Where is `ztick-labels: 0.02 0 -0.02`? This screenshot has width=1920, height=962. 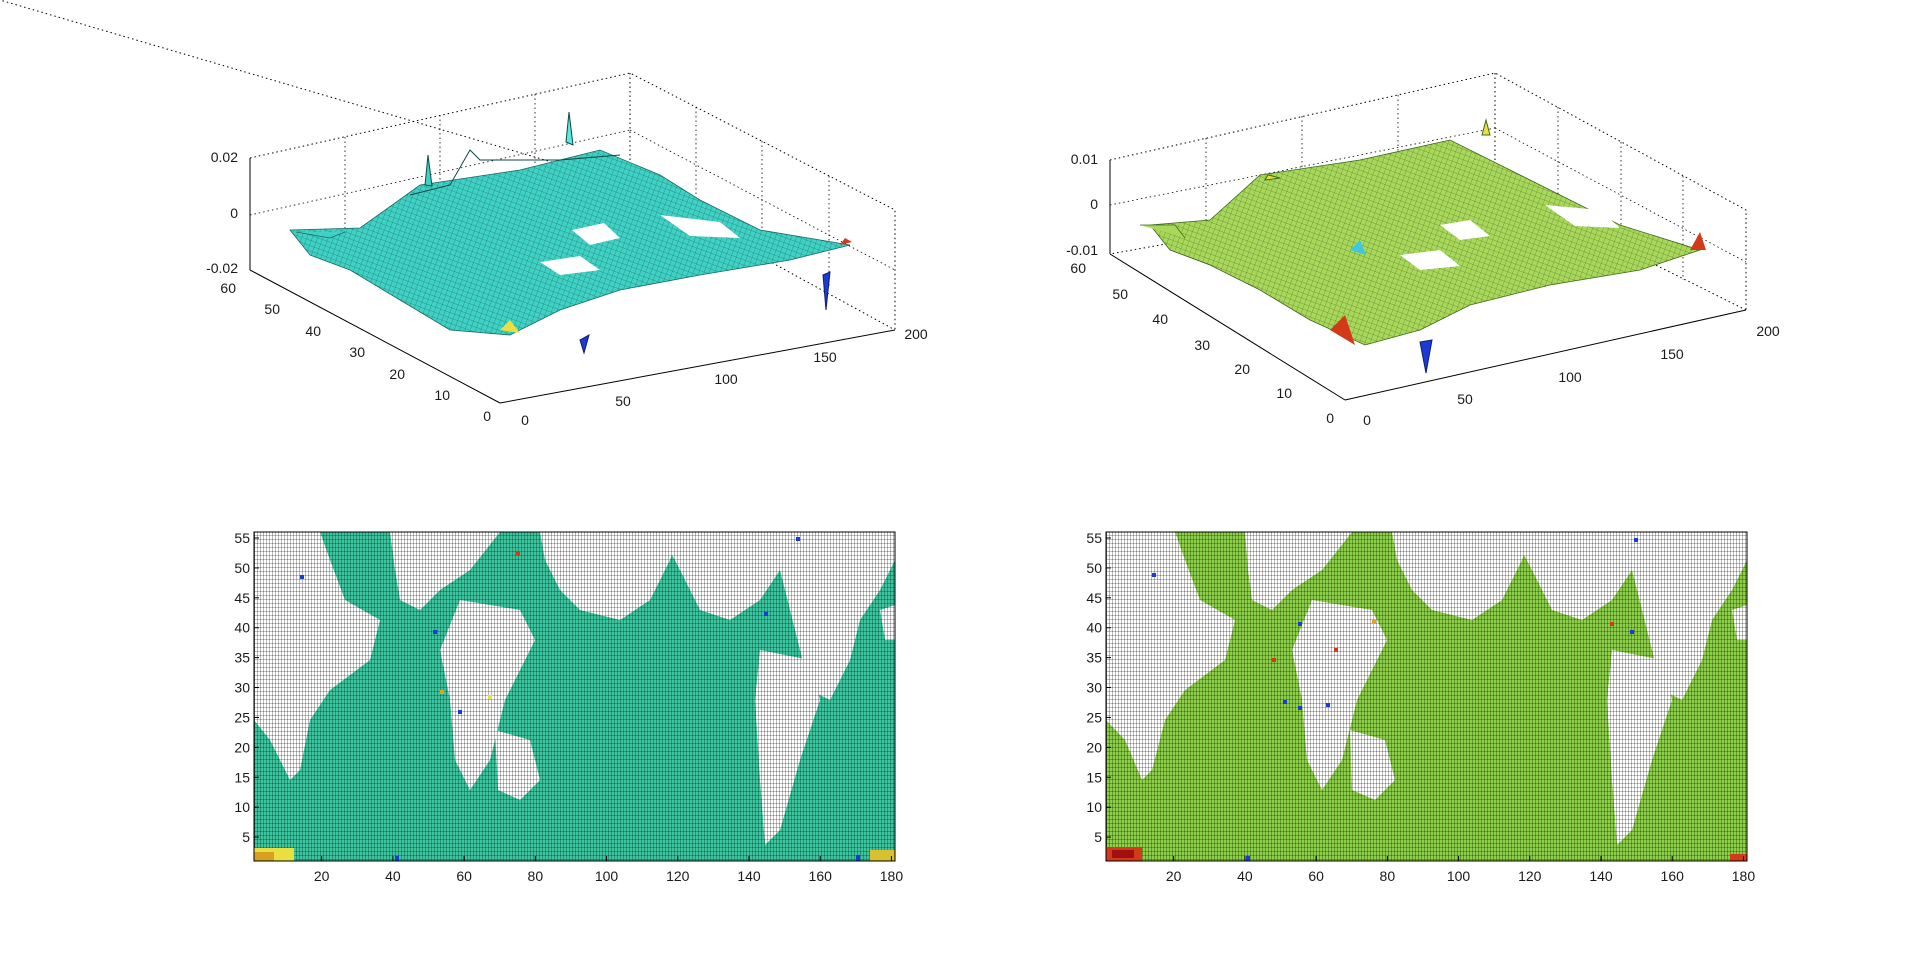 ztick-labels: 0.02 0 -0.02 is located at coordinates (222, 212).